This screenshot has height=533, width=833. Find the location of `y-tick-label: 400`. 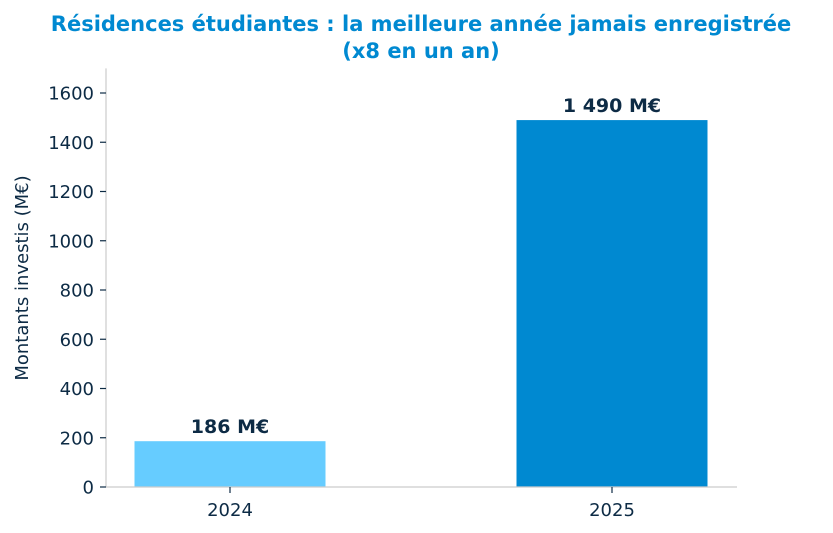

y-tick-label: 400 is located at coordinates (77, 389).